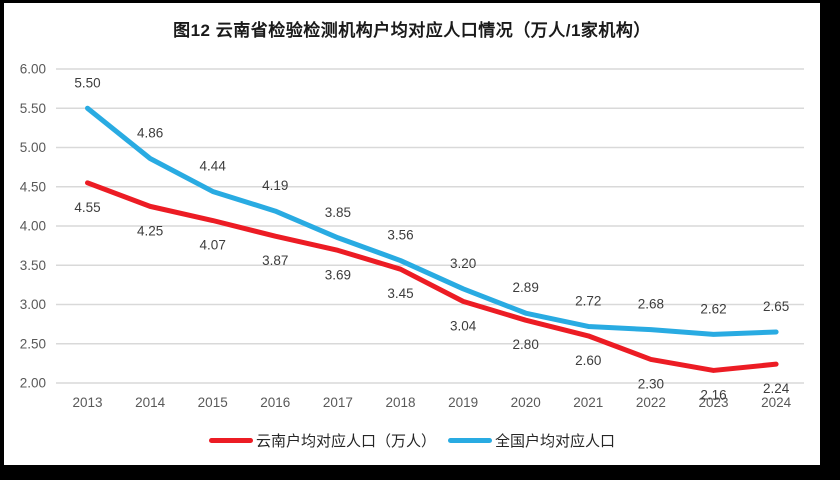  Describe the element at coordinates (33, 226) in the screenshot. I see `y-axis-tick-label: 4.00` at that location.